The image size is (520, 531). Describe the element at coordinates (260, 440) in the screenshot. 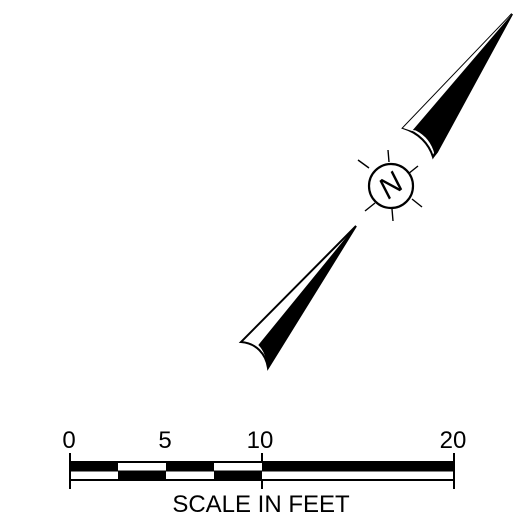

I see `scale-tick-label-10: 10` at that location.